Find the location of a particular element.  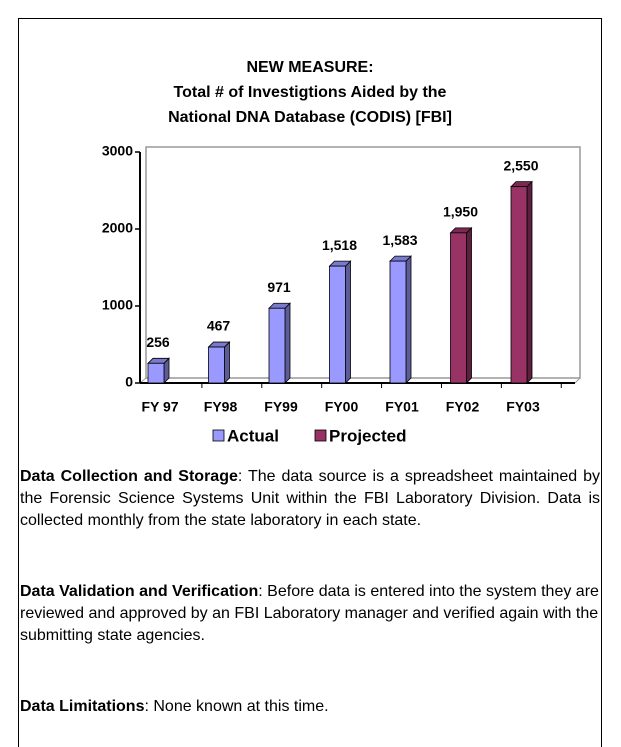

value-label: 2,550 is located at coordinates (520, 165).